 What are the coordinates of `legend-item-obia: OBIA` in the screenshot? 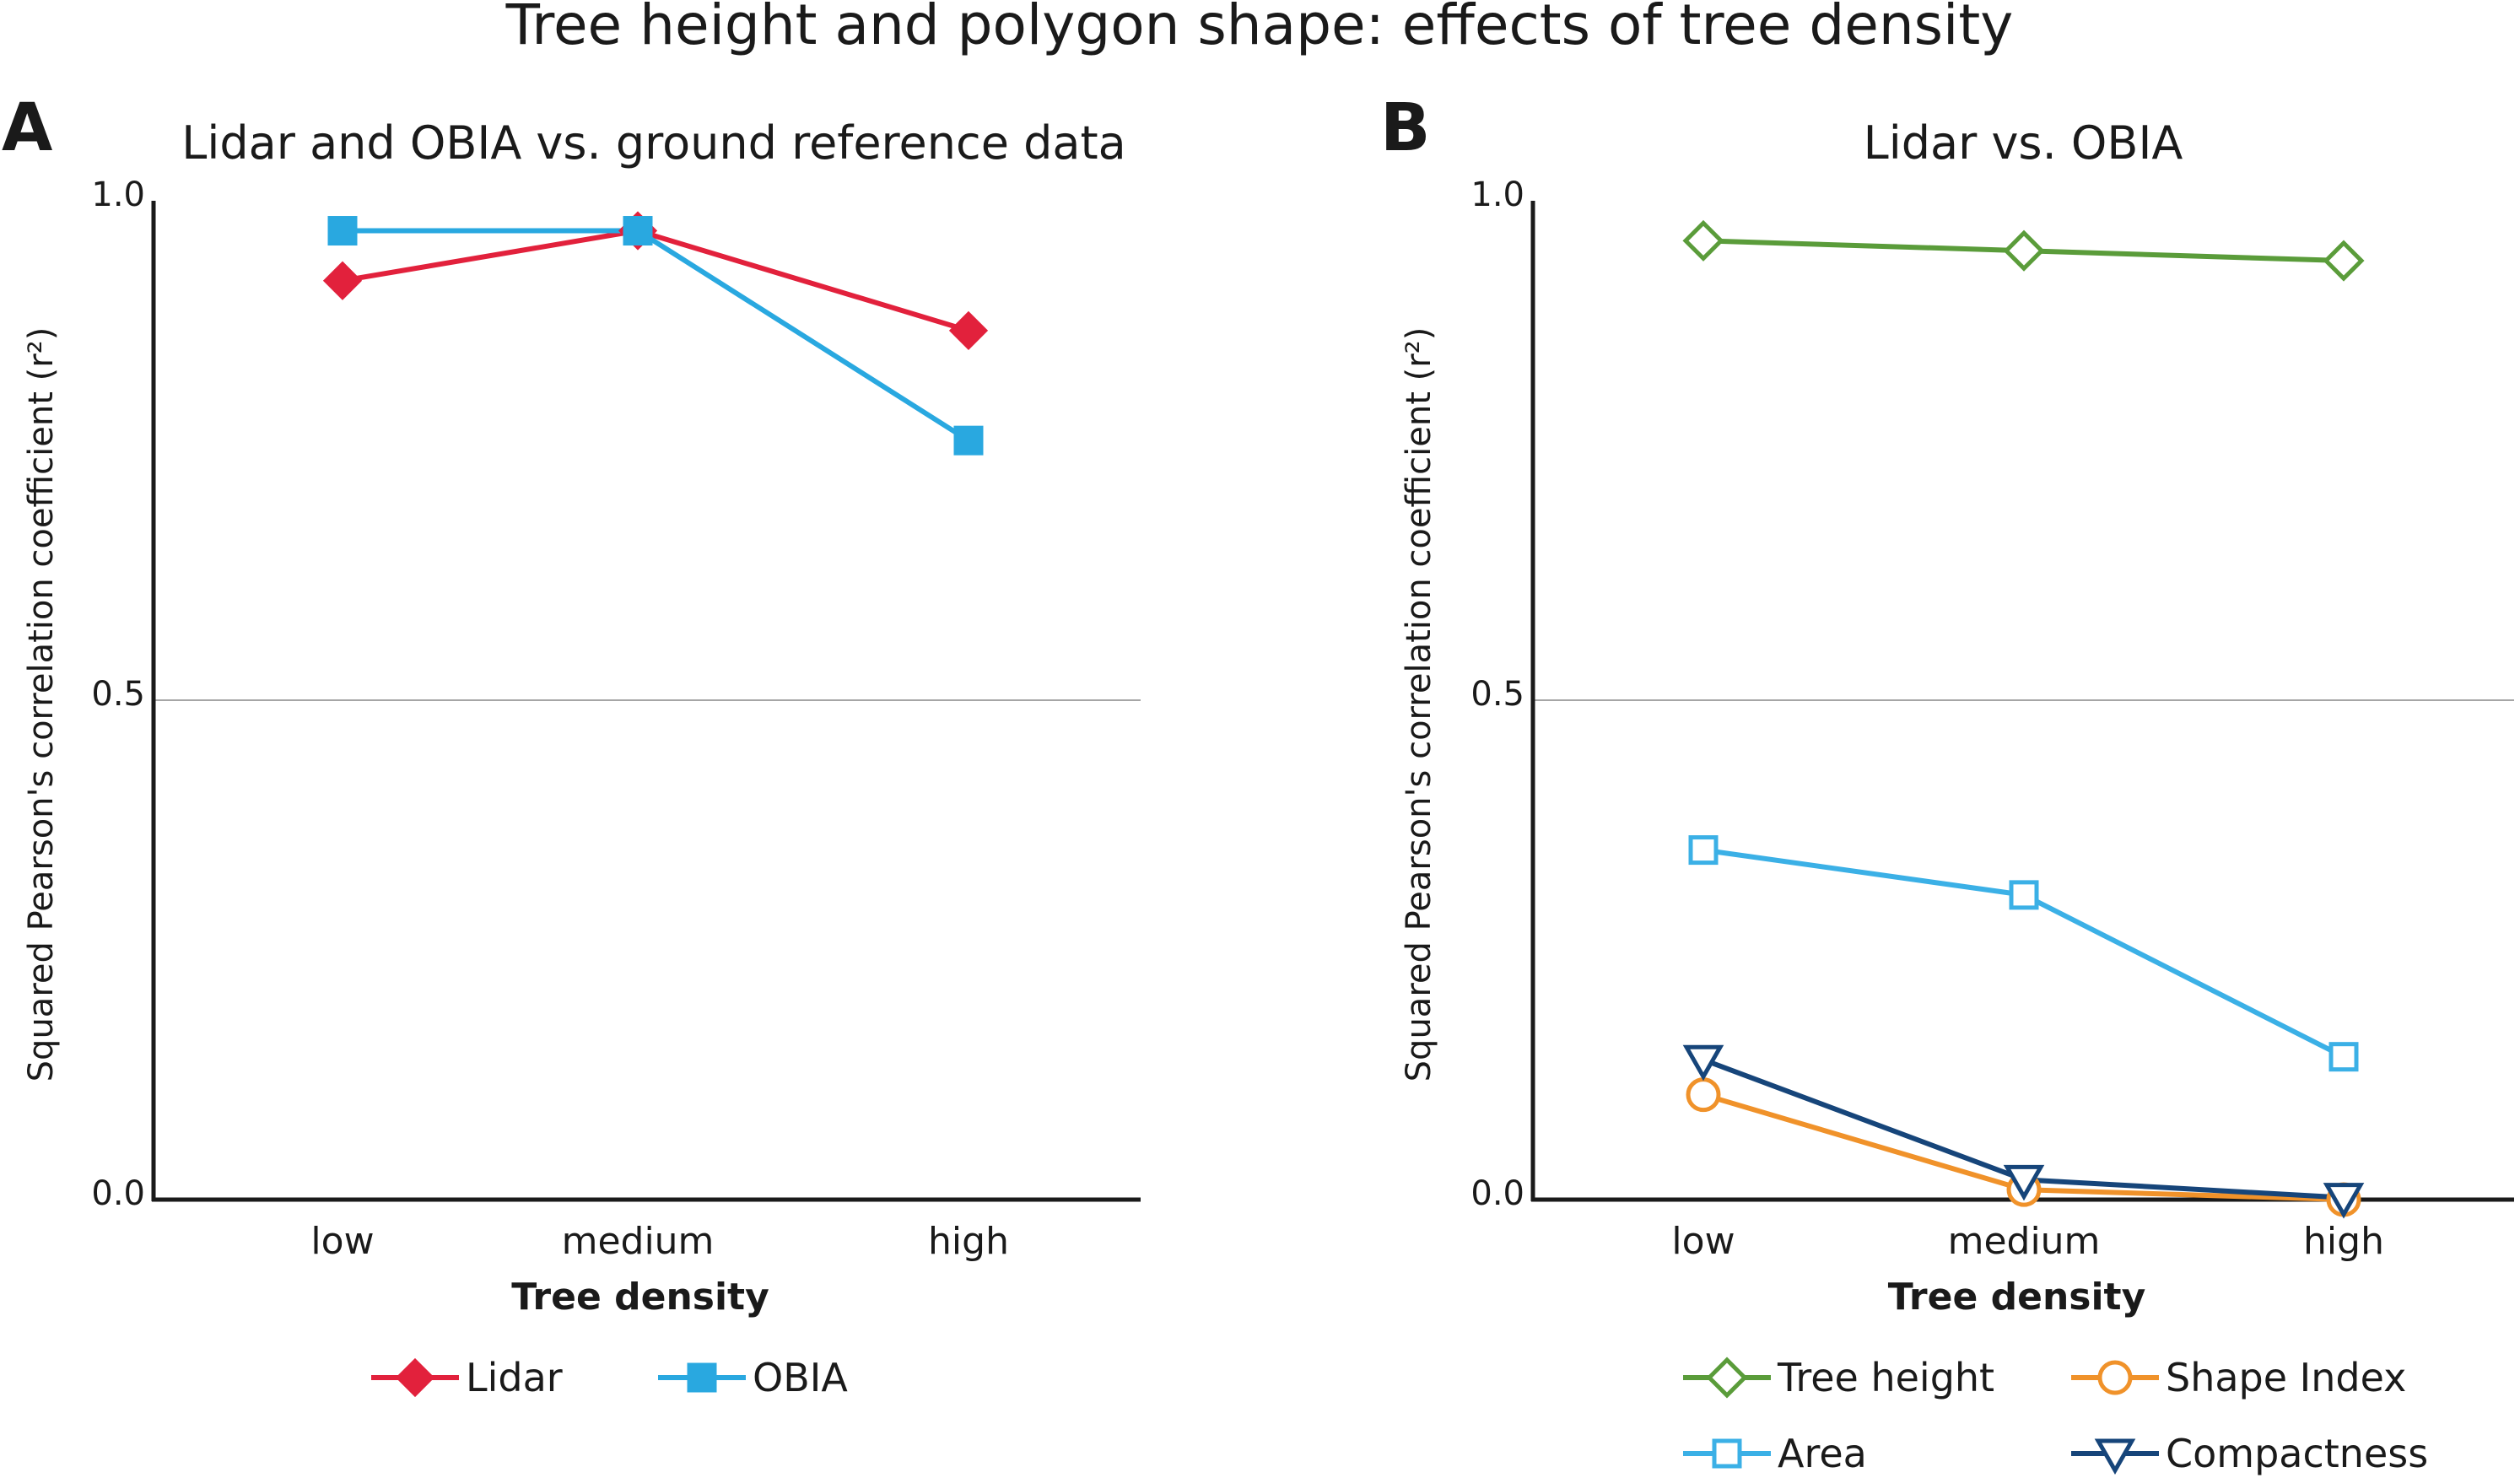 It's located at (753, 1377).